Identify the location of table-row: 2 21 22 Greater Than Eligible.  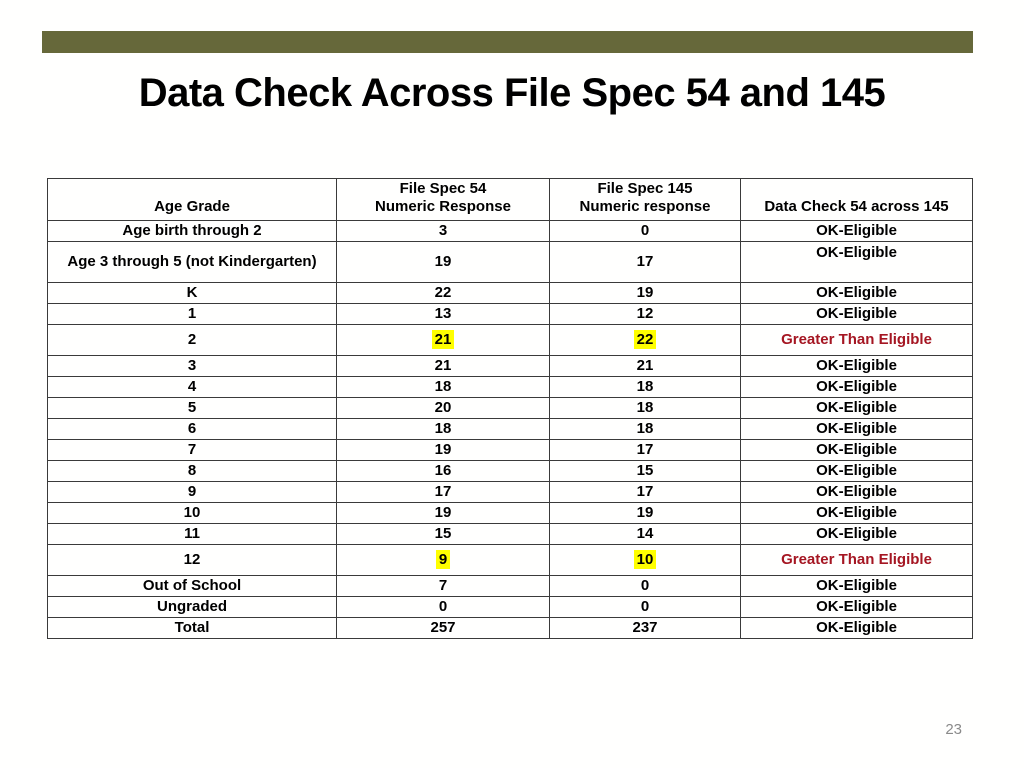
(510, 340).